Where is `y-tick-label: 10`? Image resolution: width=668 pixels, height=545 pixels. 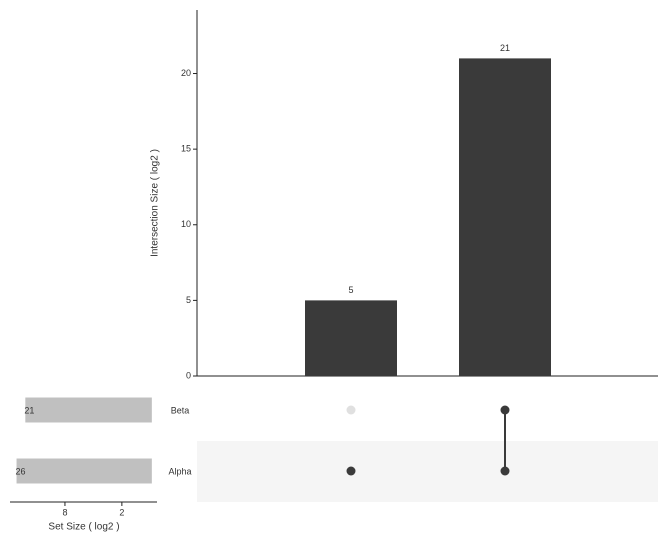
y-tick-label: 10 is located at coordinates (186, 224).